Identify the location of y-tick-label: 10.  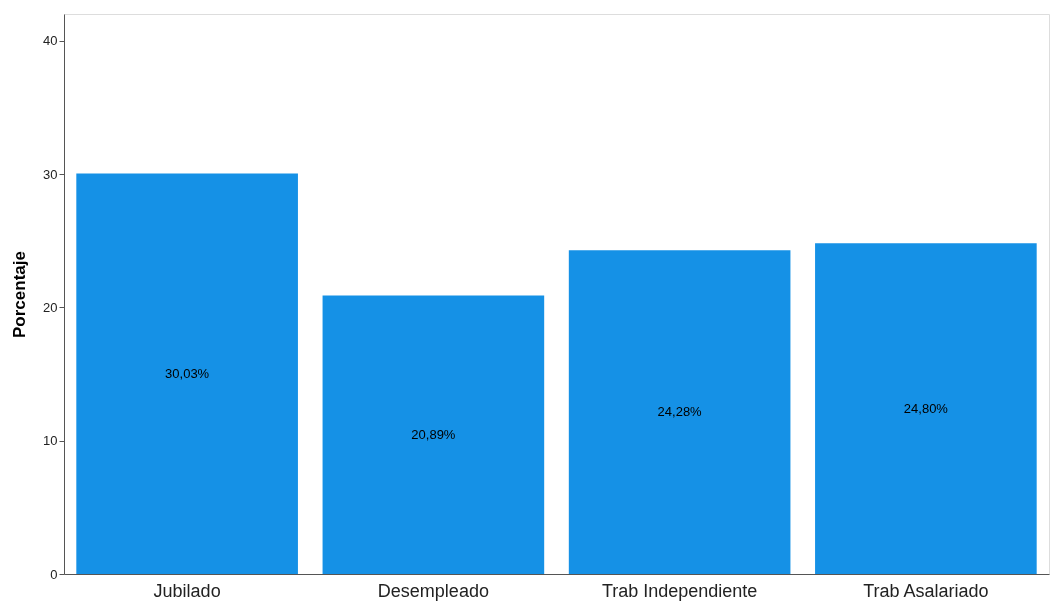
(50, 441).